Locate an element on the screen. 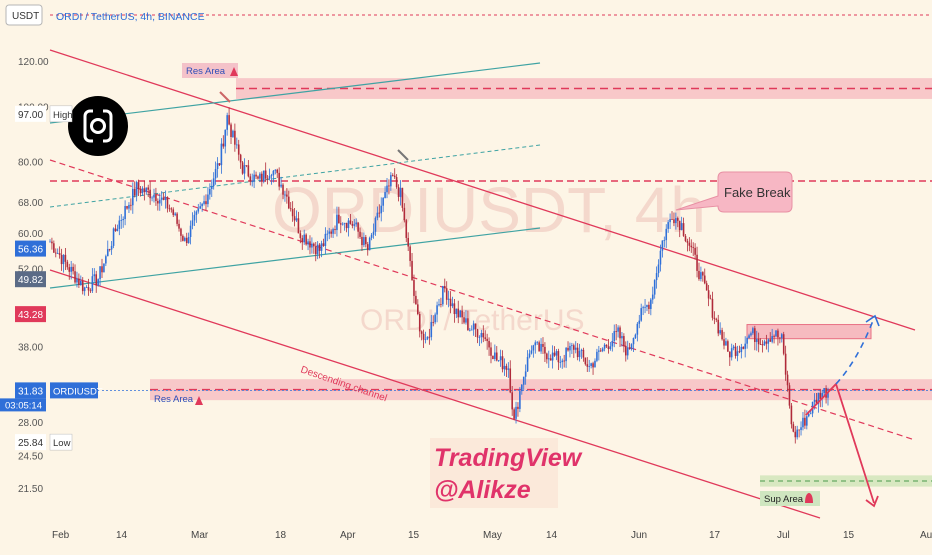  res-area-top-zone is located at coordinates (584, 88).